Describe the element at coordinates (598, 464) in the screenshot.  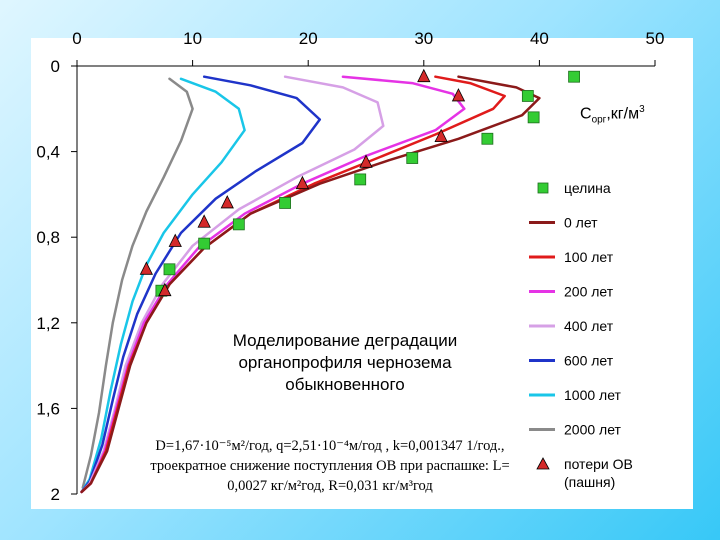
I see `legend-label: потери ОВ` at that location.